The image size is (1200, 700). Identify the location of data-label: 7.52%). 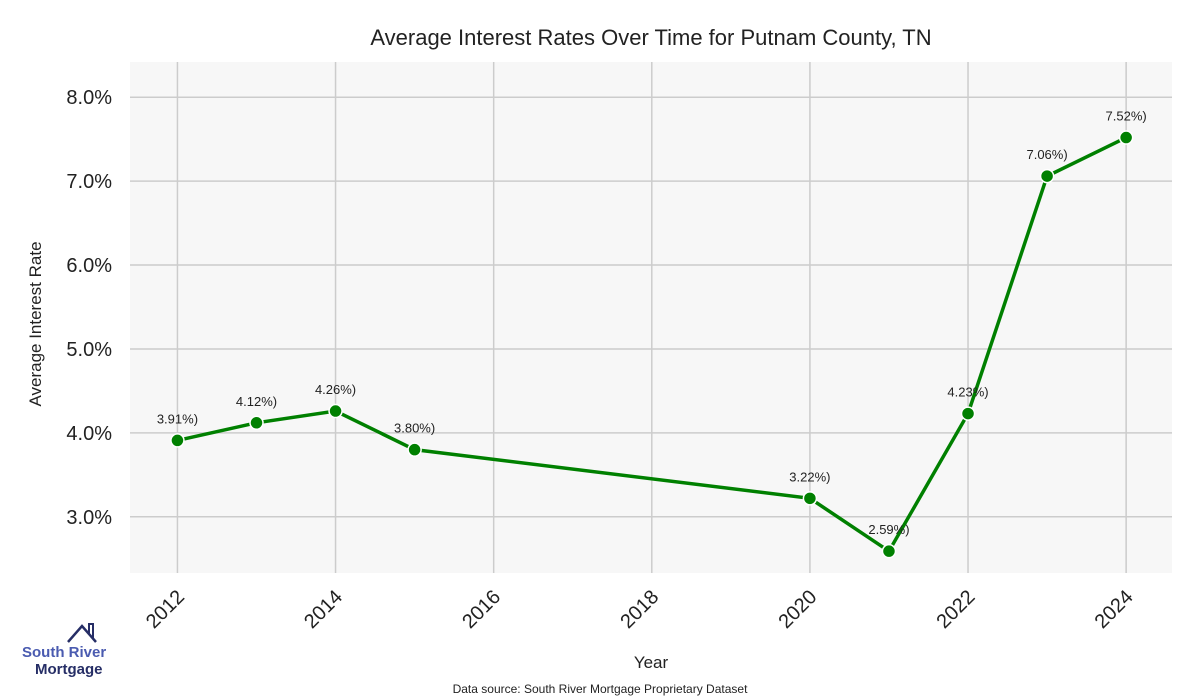
(1126, 116).